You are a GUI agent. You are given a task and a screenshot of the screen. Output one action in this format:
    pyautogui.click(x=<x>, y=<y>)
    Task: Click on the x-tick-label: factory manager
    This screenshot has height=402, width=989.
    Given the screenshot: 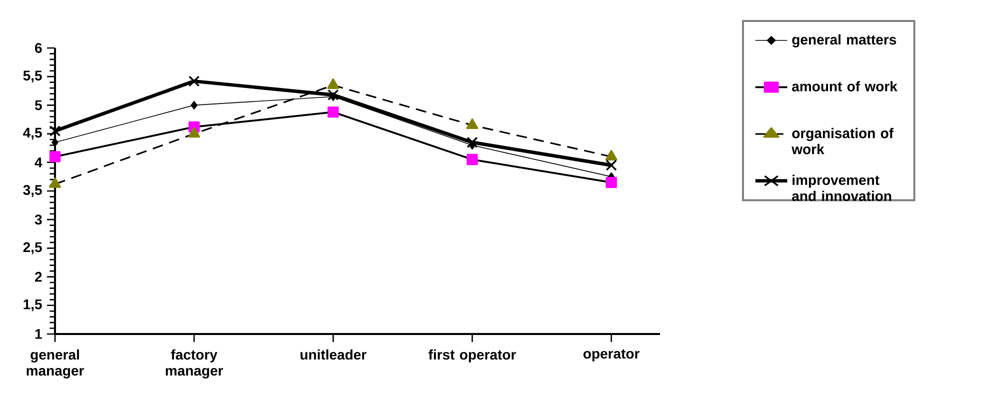 What is the action you would take?
    pyautogui.click(x=195, y=363)
    